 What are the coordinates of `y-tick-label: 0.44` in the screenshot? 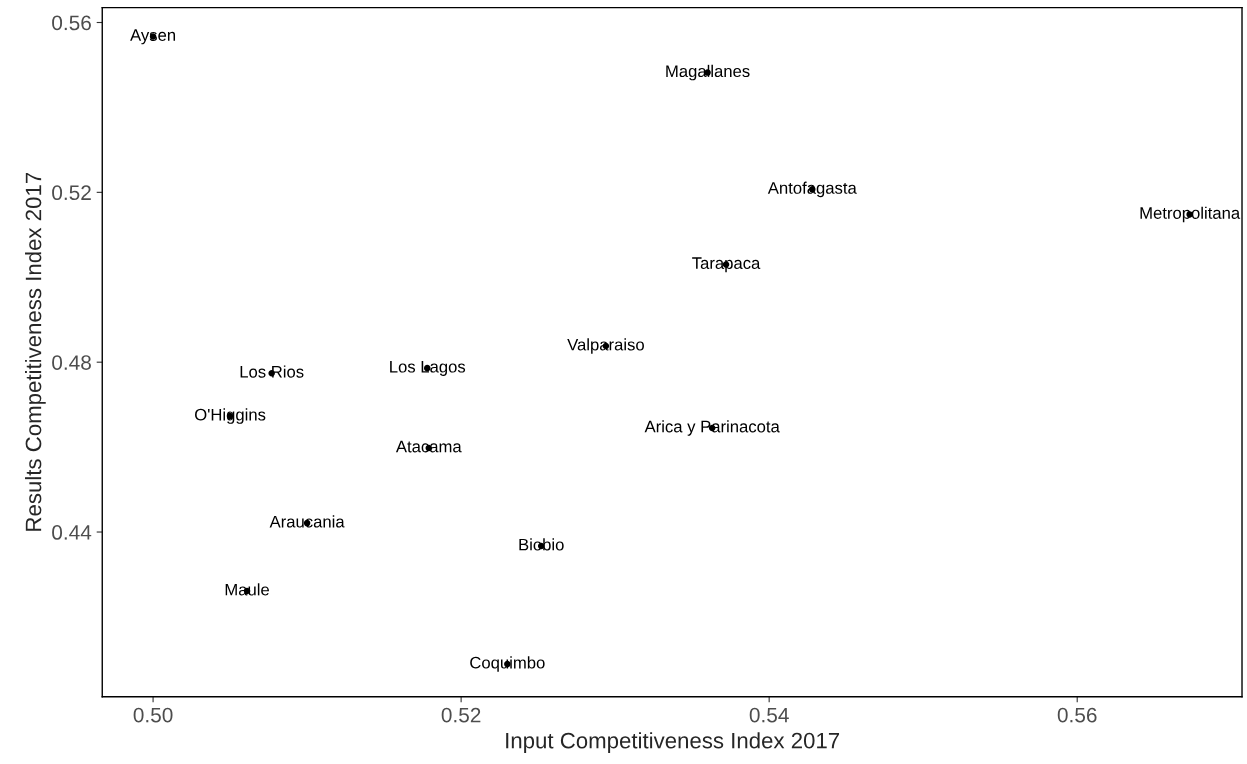 It's located at (72, 532).